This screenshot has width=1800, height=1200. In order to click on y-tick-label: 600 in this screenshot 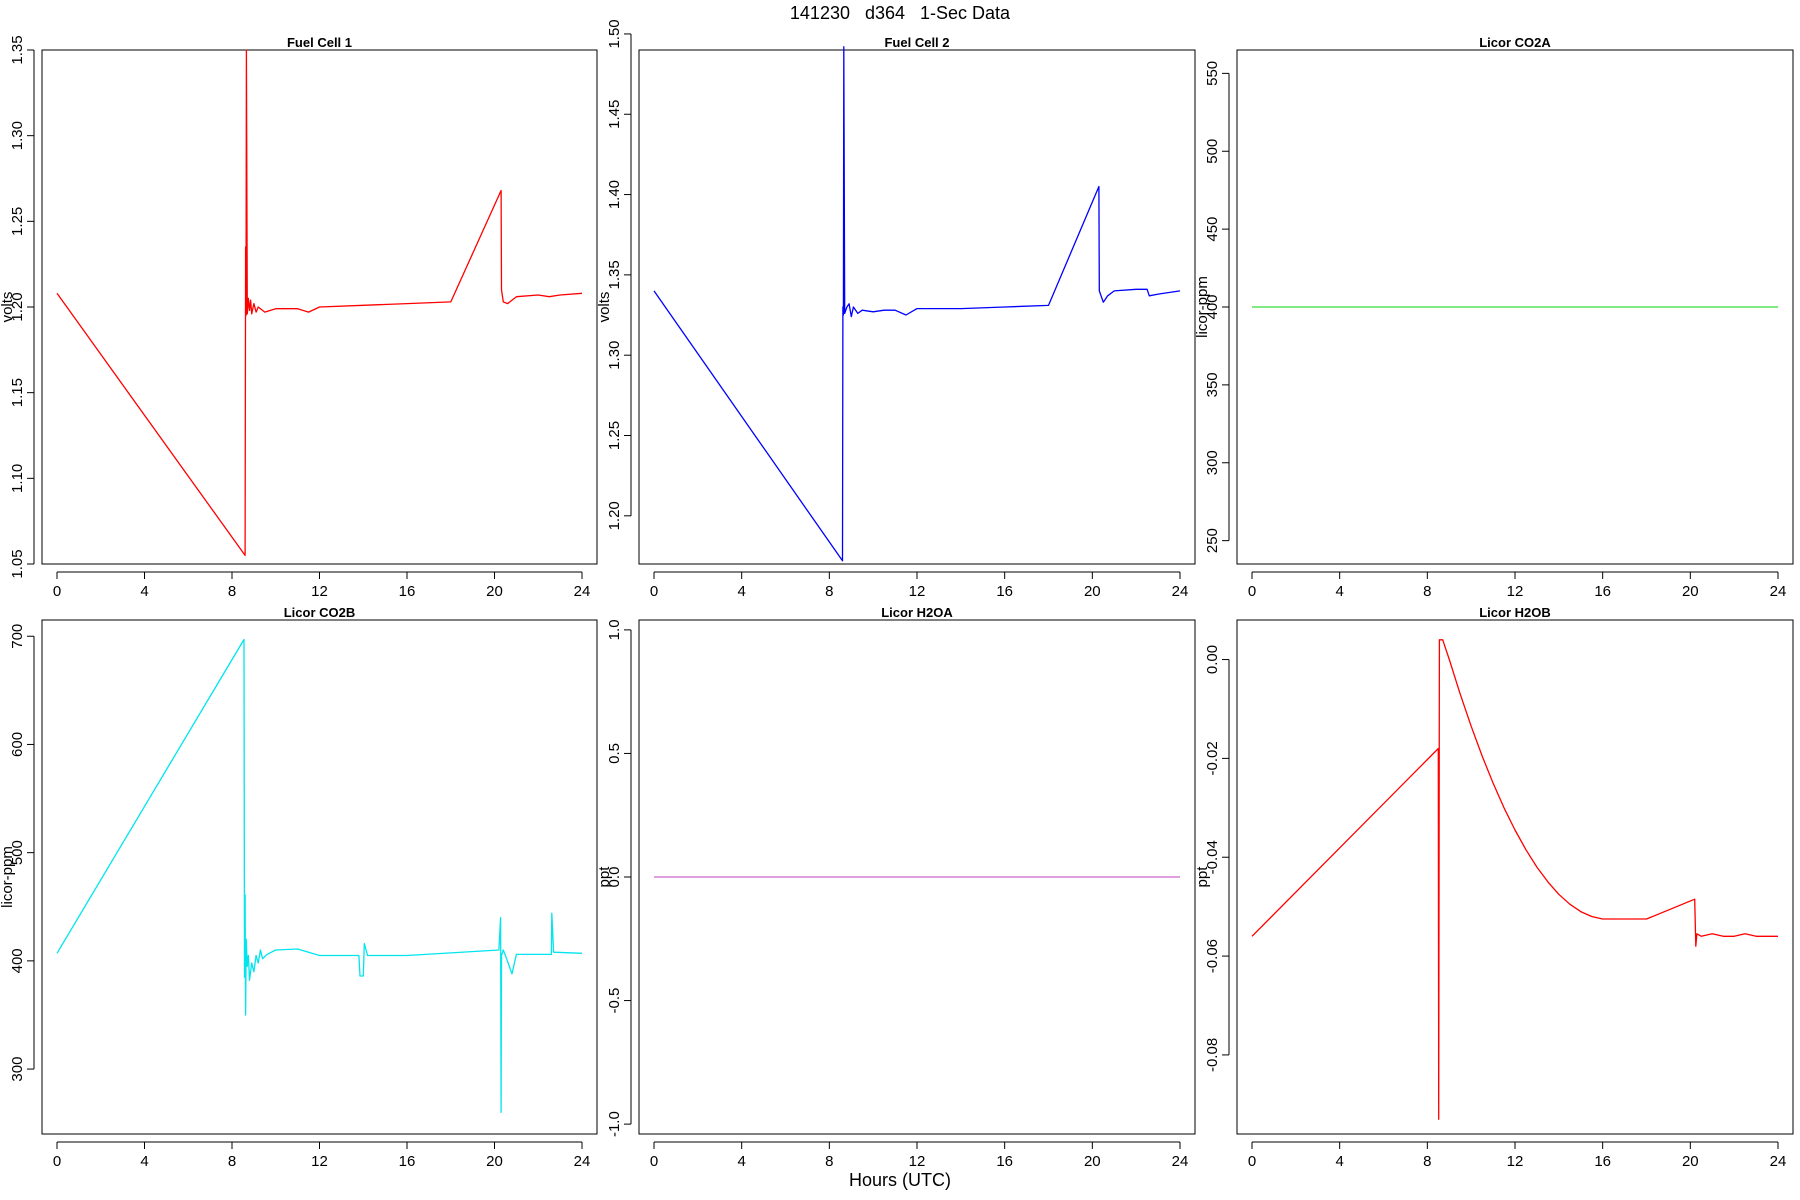, I will do `click(17, 744)`.